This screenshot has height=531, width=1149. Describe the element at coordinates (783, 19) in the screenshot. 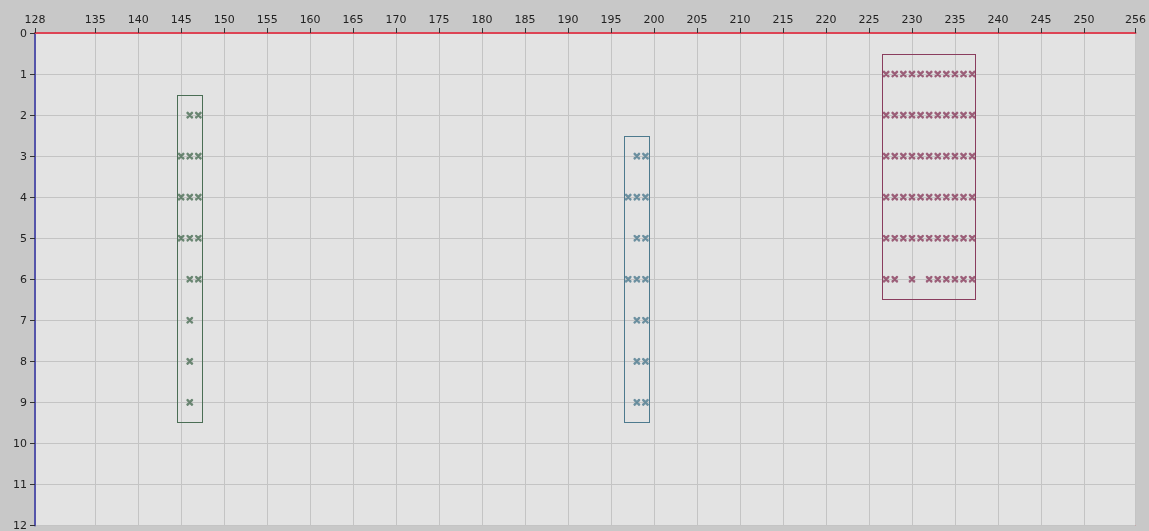

I see `x-tick-label: 215` at that location.